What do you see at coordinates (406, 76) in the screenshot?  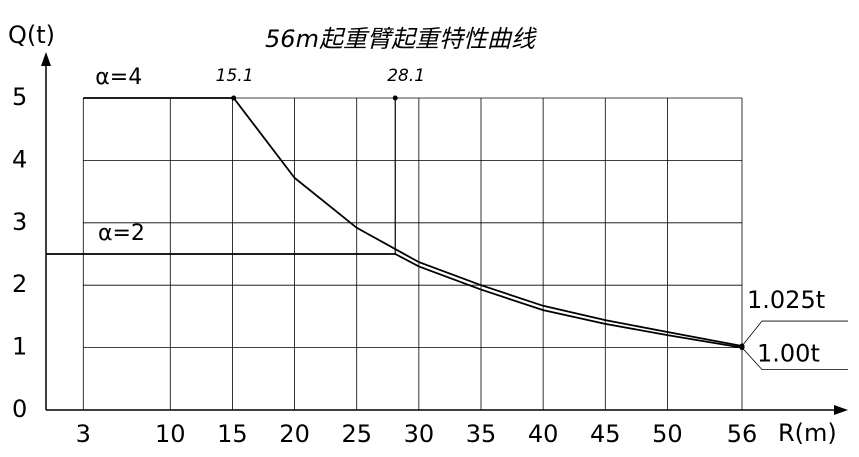 I see `annotation: 28.1` at bounding box center [406, 76].